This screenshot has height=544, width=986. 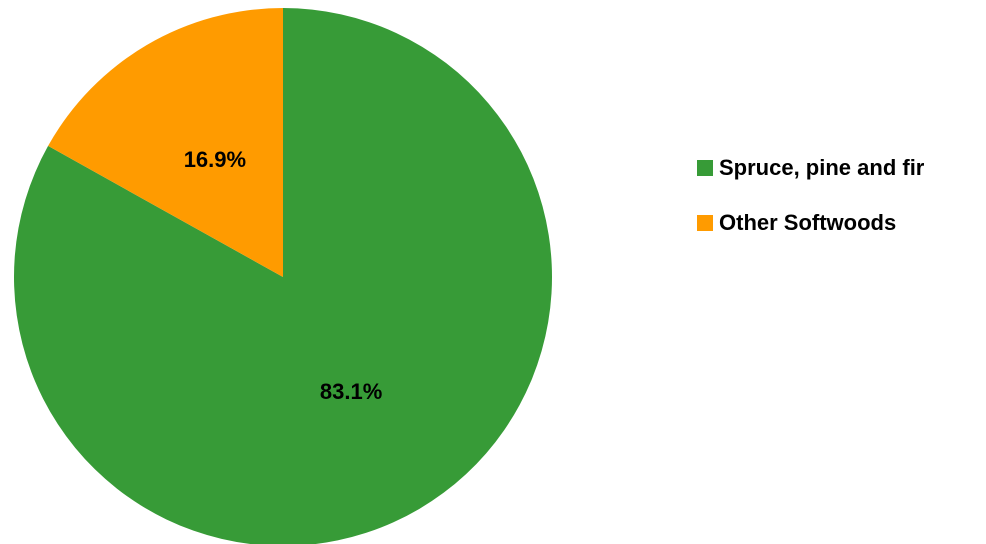 I want to click on legend: Spruce, pine and fir Other Softwoods, so click(x=810, y=208).